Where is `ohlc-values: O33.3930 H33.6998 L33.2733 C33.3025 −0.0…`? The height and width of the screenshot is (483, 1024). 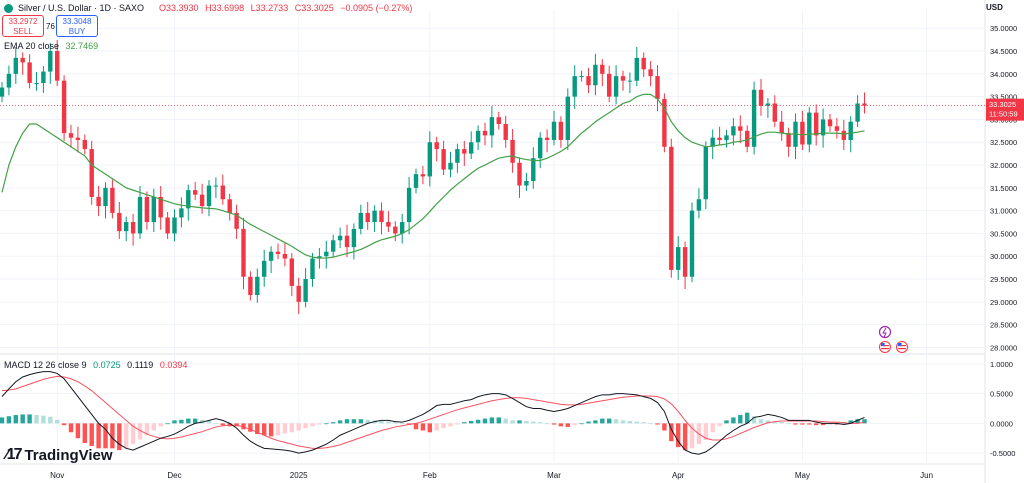 ohlc-values: O33.3930 H33.6998 L33.2733 C33.3025 −0.0… is located at coordinates (285, 8).